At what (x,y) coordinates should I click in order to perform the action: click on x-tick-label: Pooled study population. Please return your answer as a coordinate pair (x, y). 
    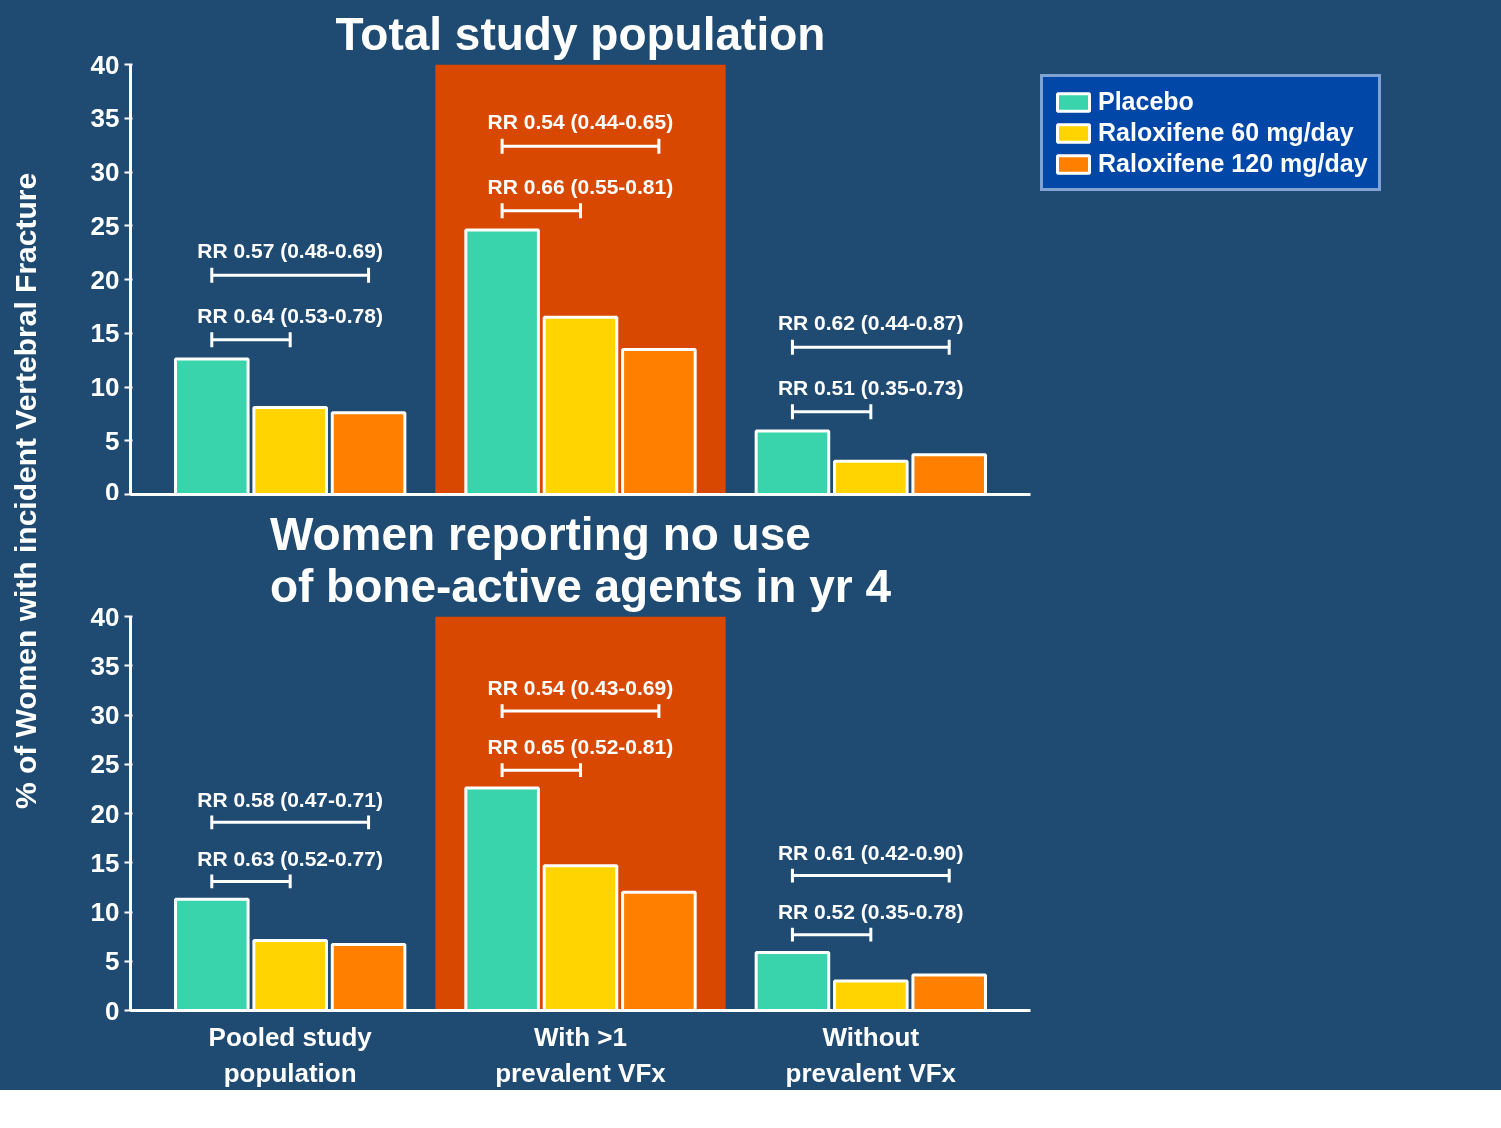
    Looking at the image, I should click on (290, 1054).